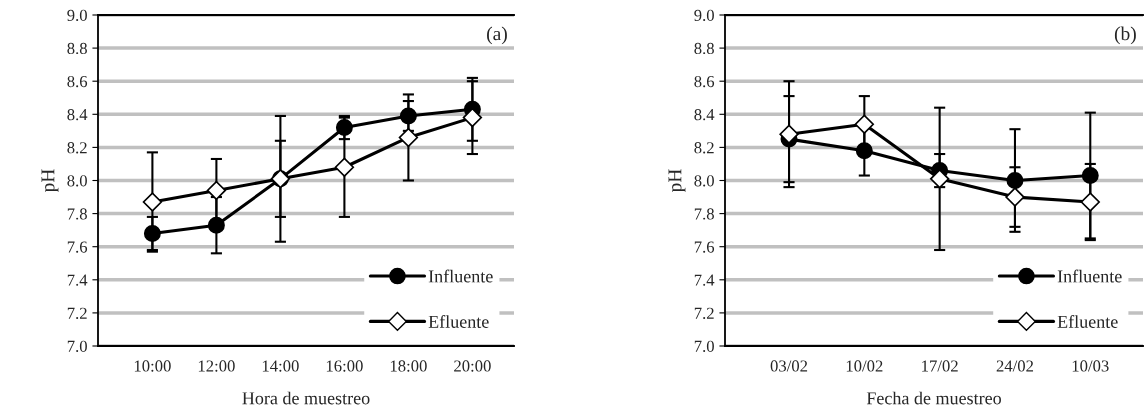 Image resolution: width=1147 pixels, height=412 pixels. I want to click on x-tick-label: 10/02, so click(864, 366).